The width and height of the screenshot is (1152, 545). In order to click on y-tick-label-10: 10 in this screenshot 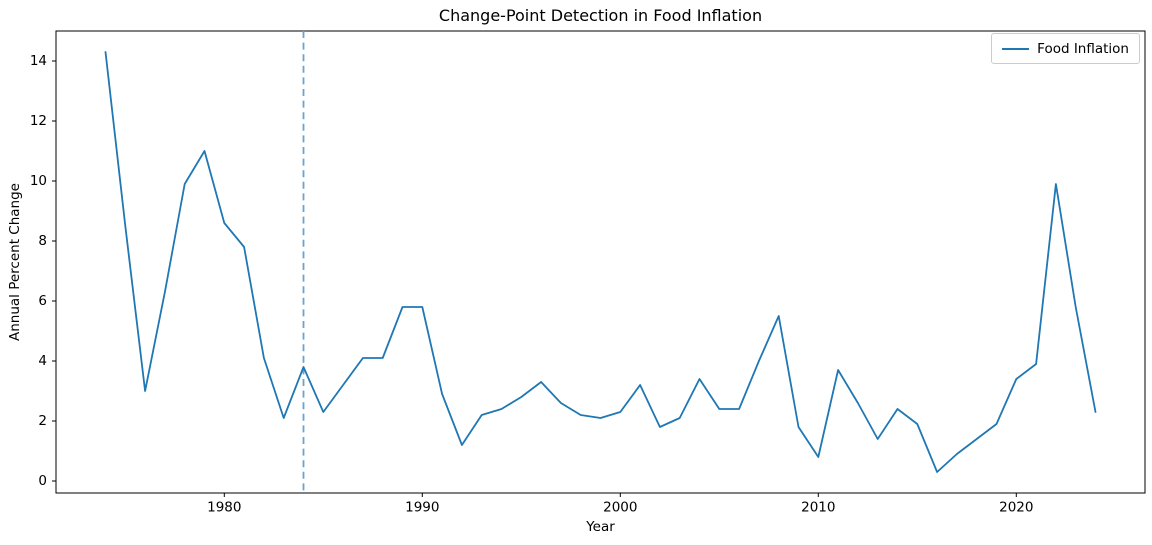, I will do `click(38, 181)`.